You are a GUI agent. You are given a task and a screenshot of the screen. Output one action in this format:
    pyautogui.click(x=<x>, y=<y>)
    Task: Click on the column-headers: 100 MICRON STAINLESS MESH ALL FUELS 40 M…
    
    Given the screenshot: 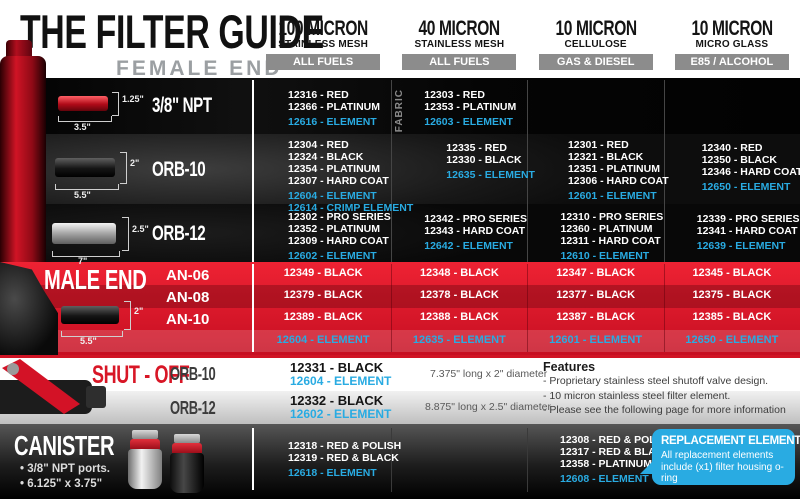 What is the action you would take?
    pyautogui.click(x=527, y=43)
    